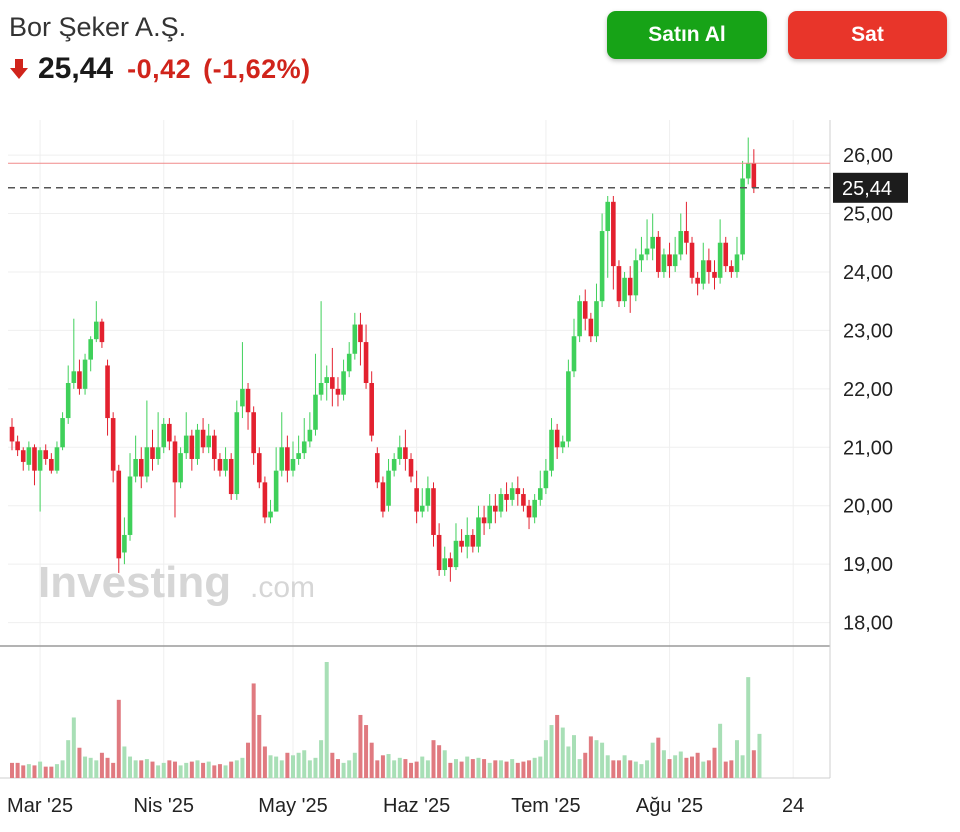 Image resolution: width=960 pixels, height=832 pixels. Describe the element at coordinates (867, 35) in the screenshot. I see `sell-button: Sat` at that location.